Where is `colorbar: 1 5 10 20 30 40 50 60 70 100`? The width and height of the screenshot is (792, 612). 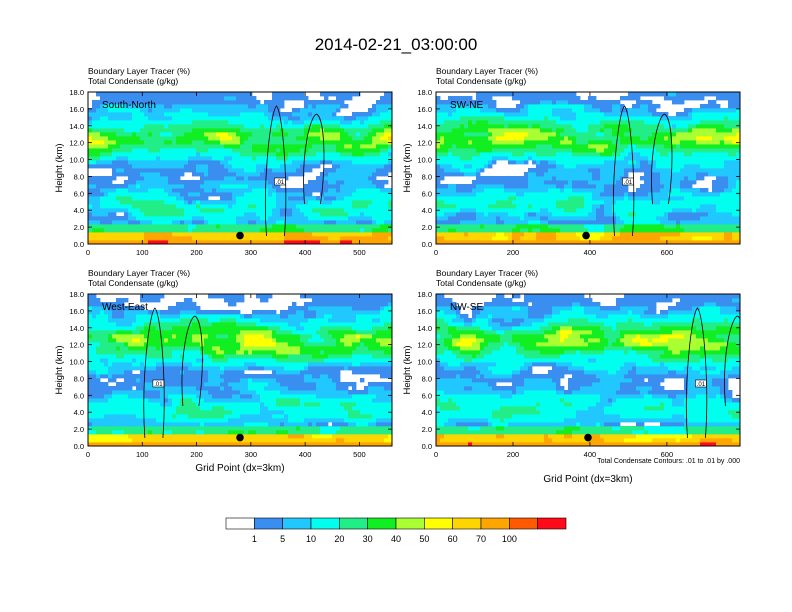 colorbar: 1 5 10 20 30 40 50 60 70 100 is located at coordinates (396, 530).